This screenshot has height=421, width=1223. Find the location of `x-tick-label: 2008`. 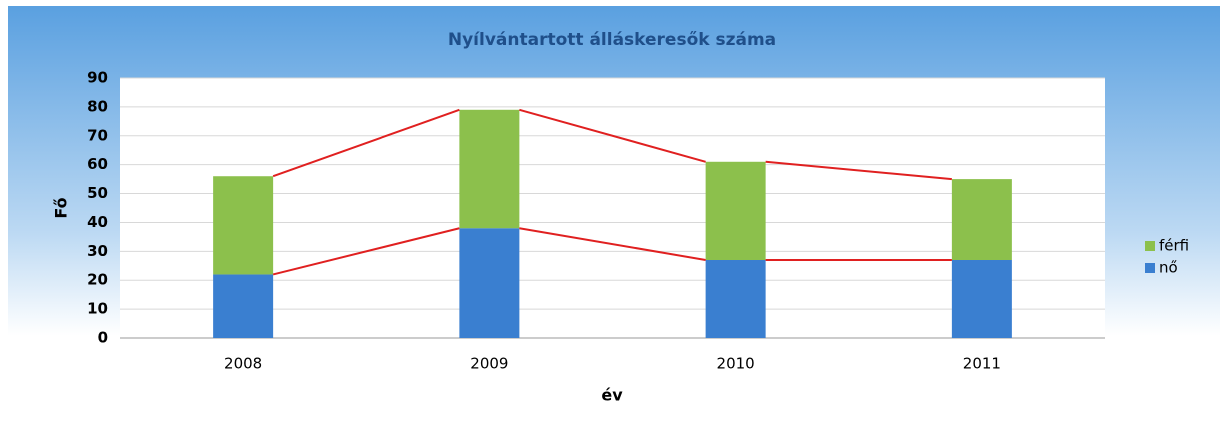

x-tick-label: 2008 is located at coordinates (243, 364).